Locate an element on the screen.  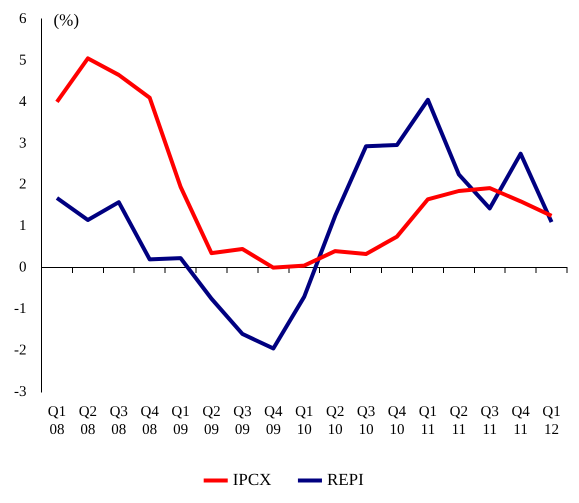
x-tick-label: Q1 12 is located at coordinates (551, 421).